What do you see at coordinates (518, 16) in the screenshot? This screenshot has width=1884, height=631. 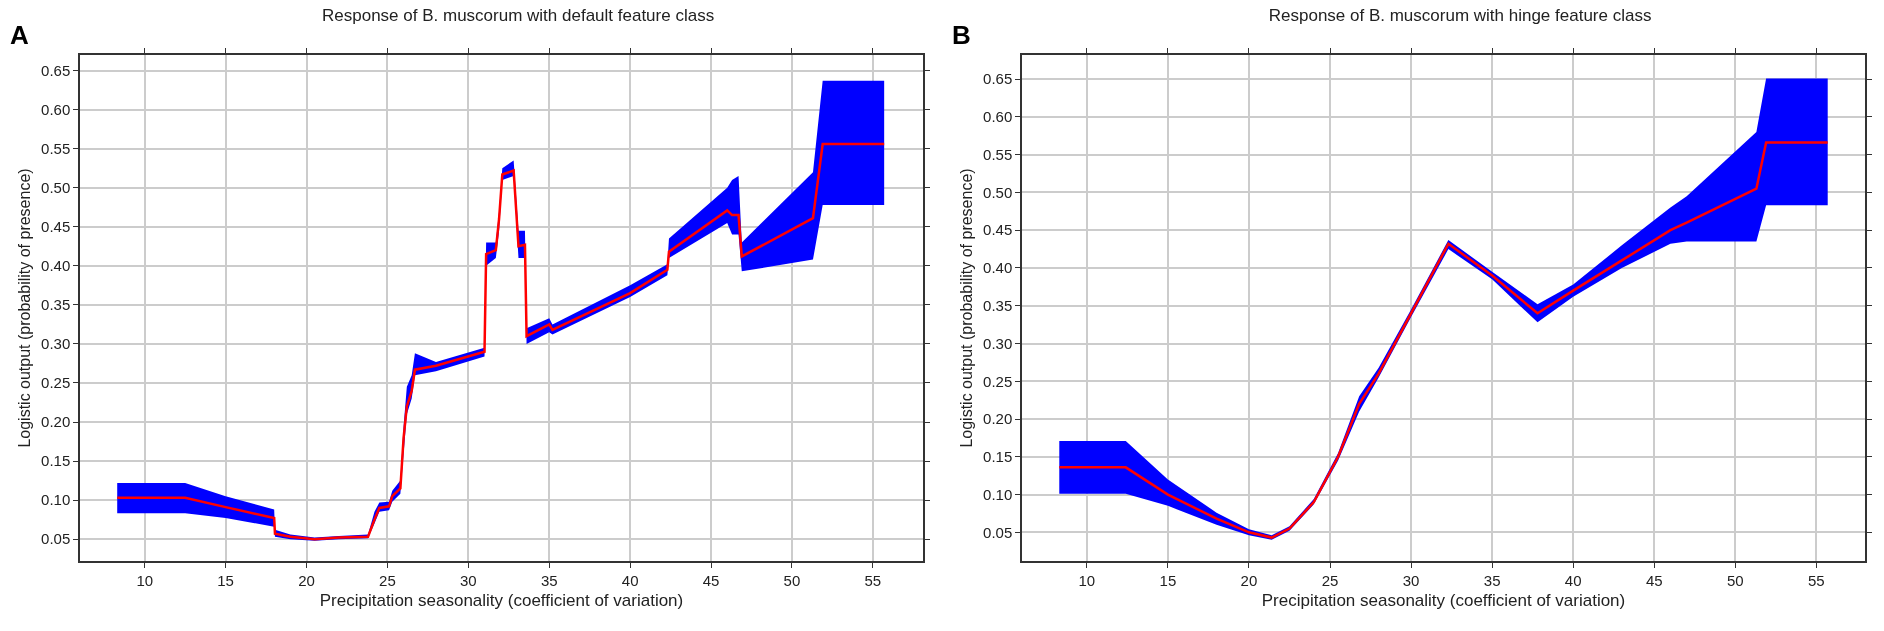 I see `chart-title: Response of B. muscorum with default feature class` at bounding box center [518, 16].